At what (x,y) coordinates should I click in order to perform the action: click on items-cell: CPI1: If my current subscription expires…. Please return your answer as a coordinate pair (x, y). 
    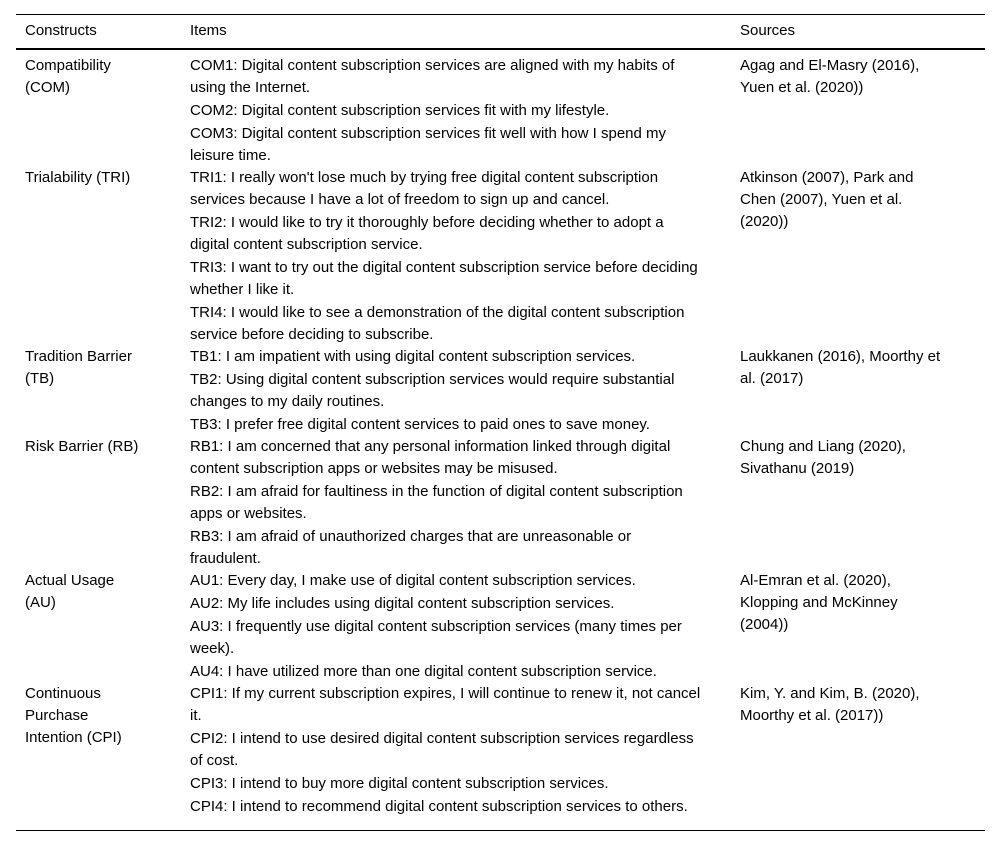
    Looking at the image, I should click on (465, 757).